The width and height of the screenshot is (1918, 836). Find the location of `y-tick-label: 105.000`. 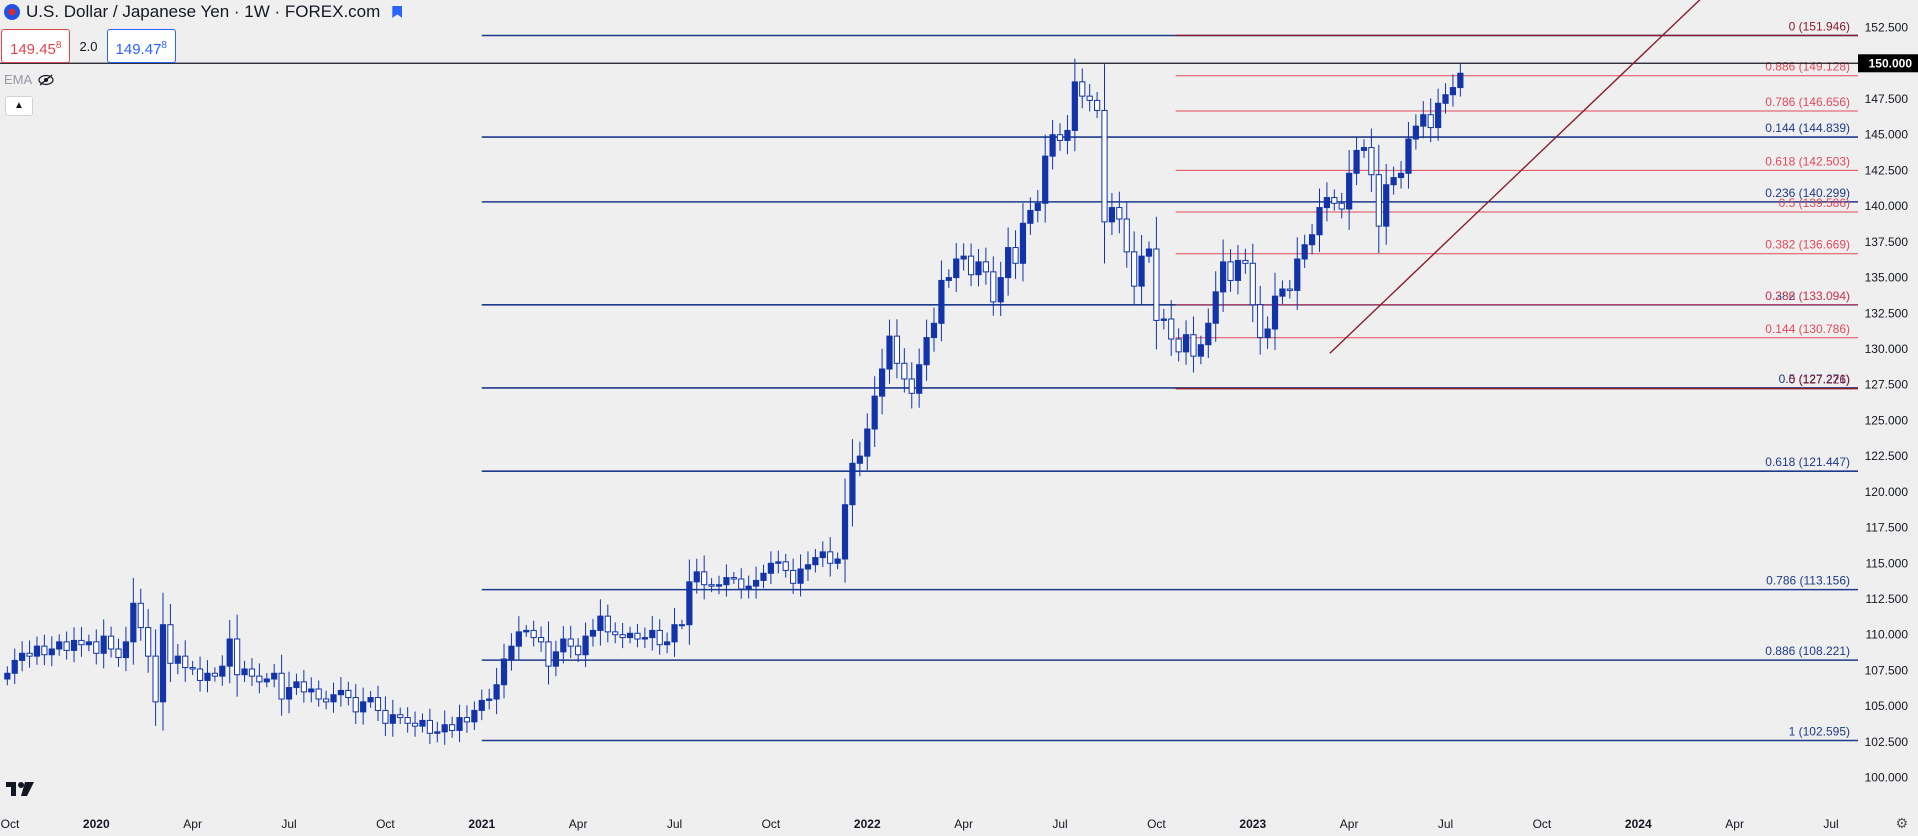

y-tick-label: 105.000 is located at coordinates (1887, 706).